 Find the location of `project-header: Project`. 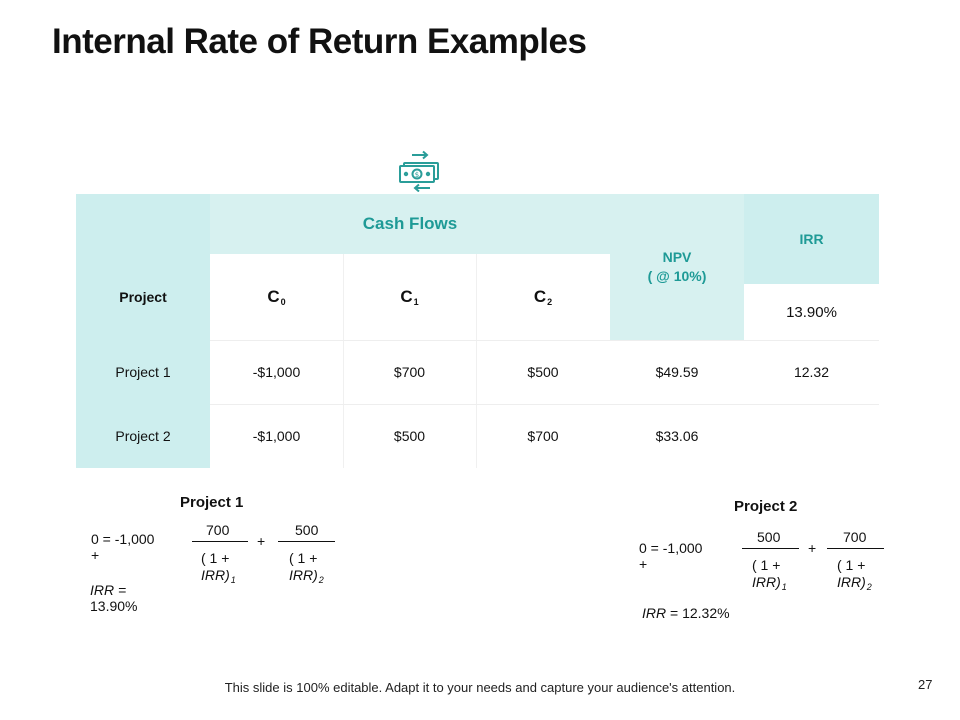

project-header: Project is located at coordinates (143, 297).